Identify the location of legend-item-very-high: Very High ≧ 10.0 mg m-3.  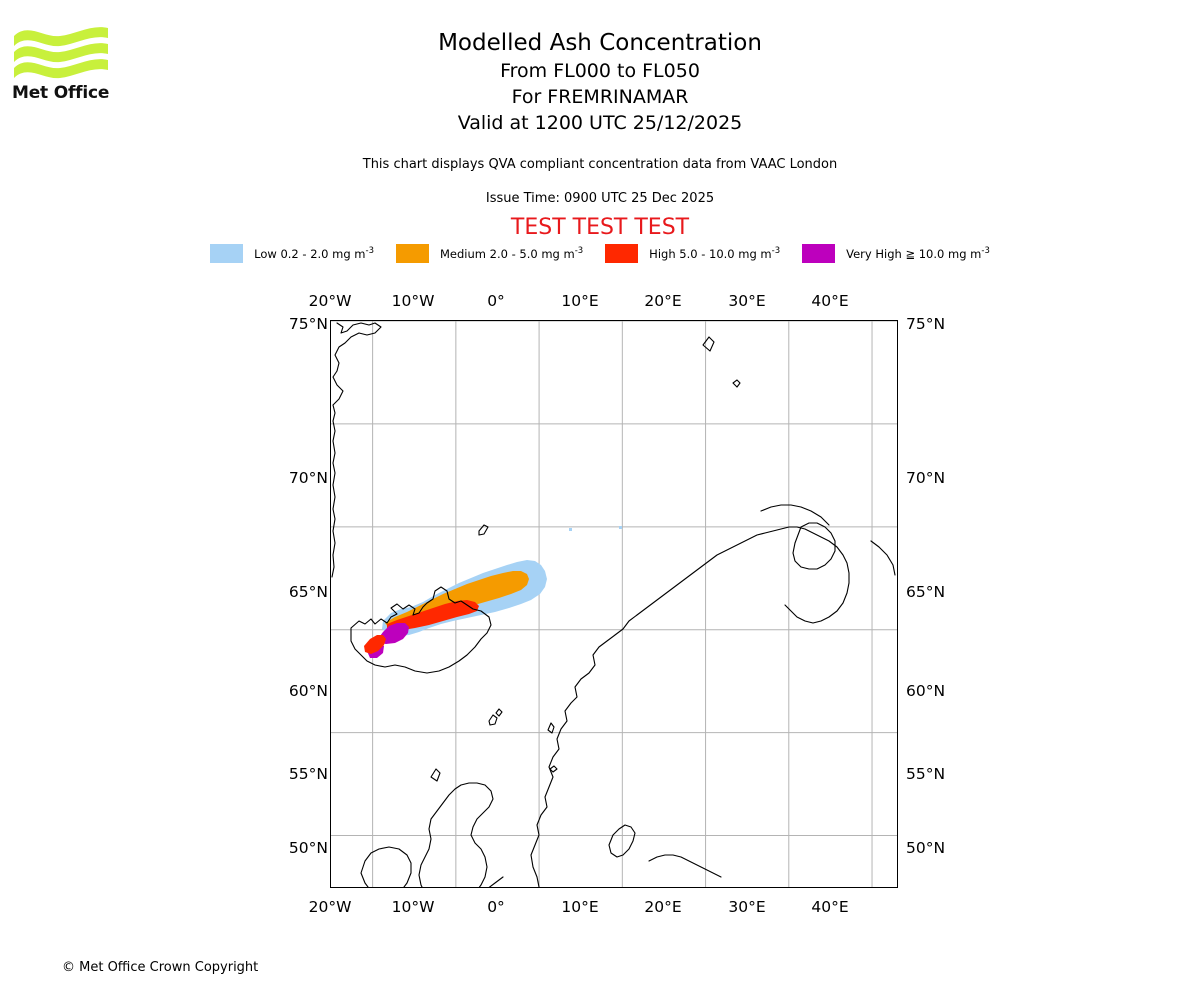
(896, 253).